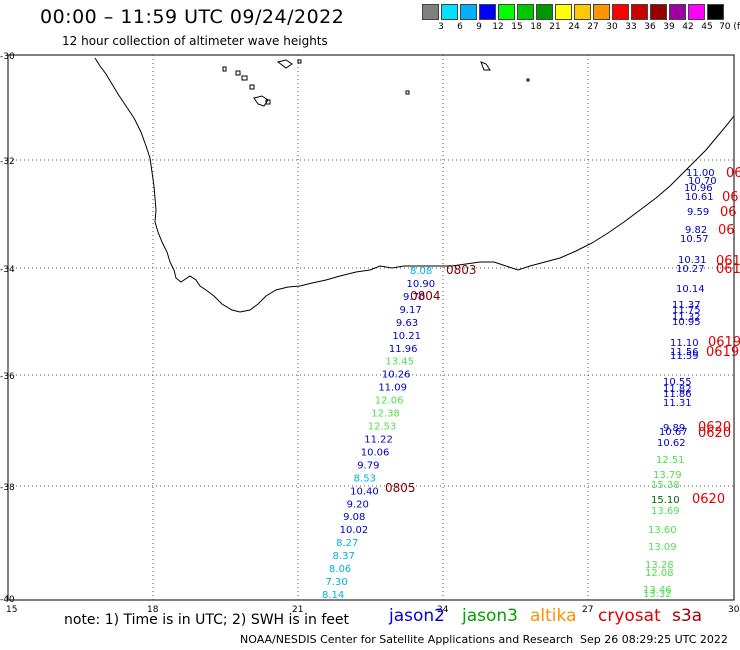 The width and height of the screenshot is (740, 650). Describe the element at coordinates (364, 491) in the screenshot. I see `west-track-value: 10.40` at that location.